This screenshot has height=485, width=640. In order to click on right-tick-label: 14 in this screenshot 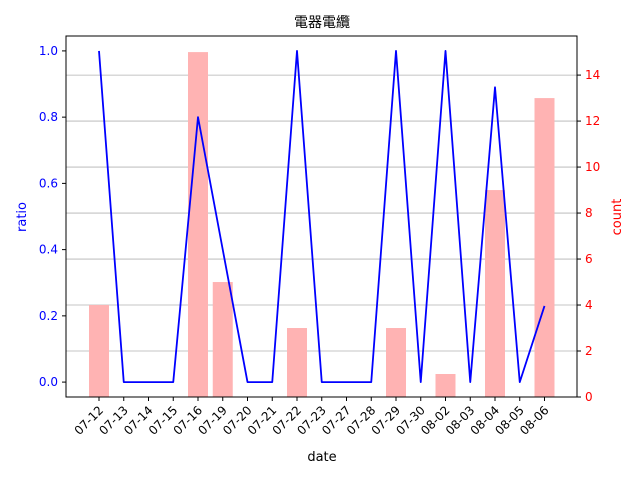, I will do `click(592, 75)`.